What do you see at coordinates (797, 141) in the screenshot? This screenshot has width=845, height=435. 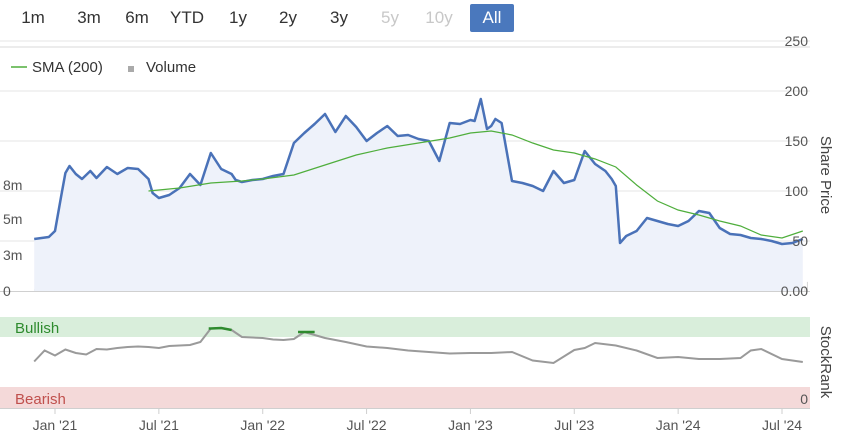 I see `y-tick-label: 150` at bounding box center [797, 141].